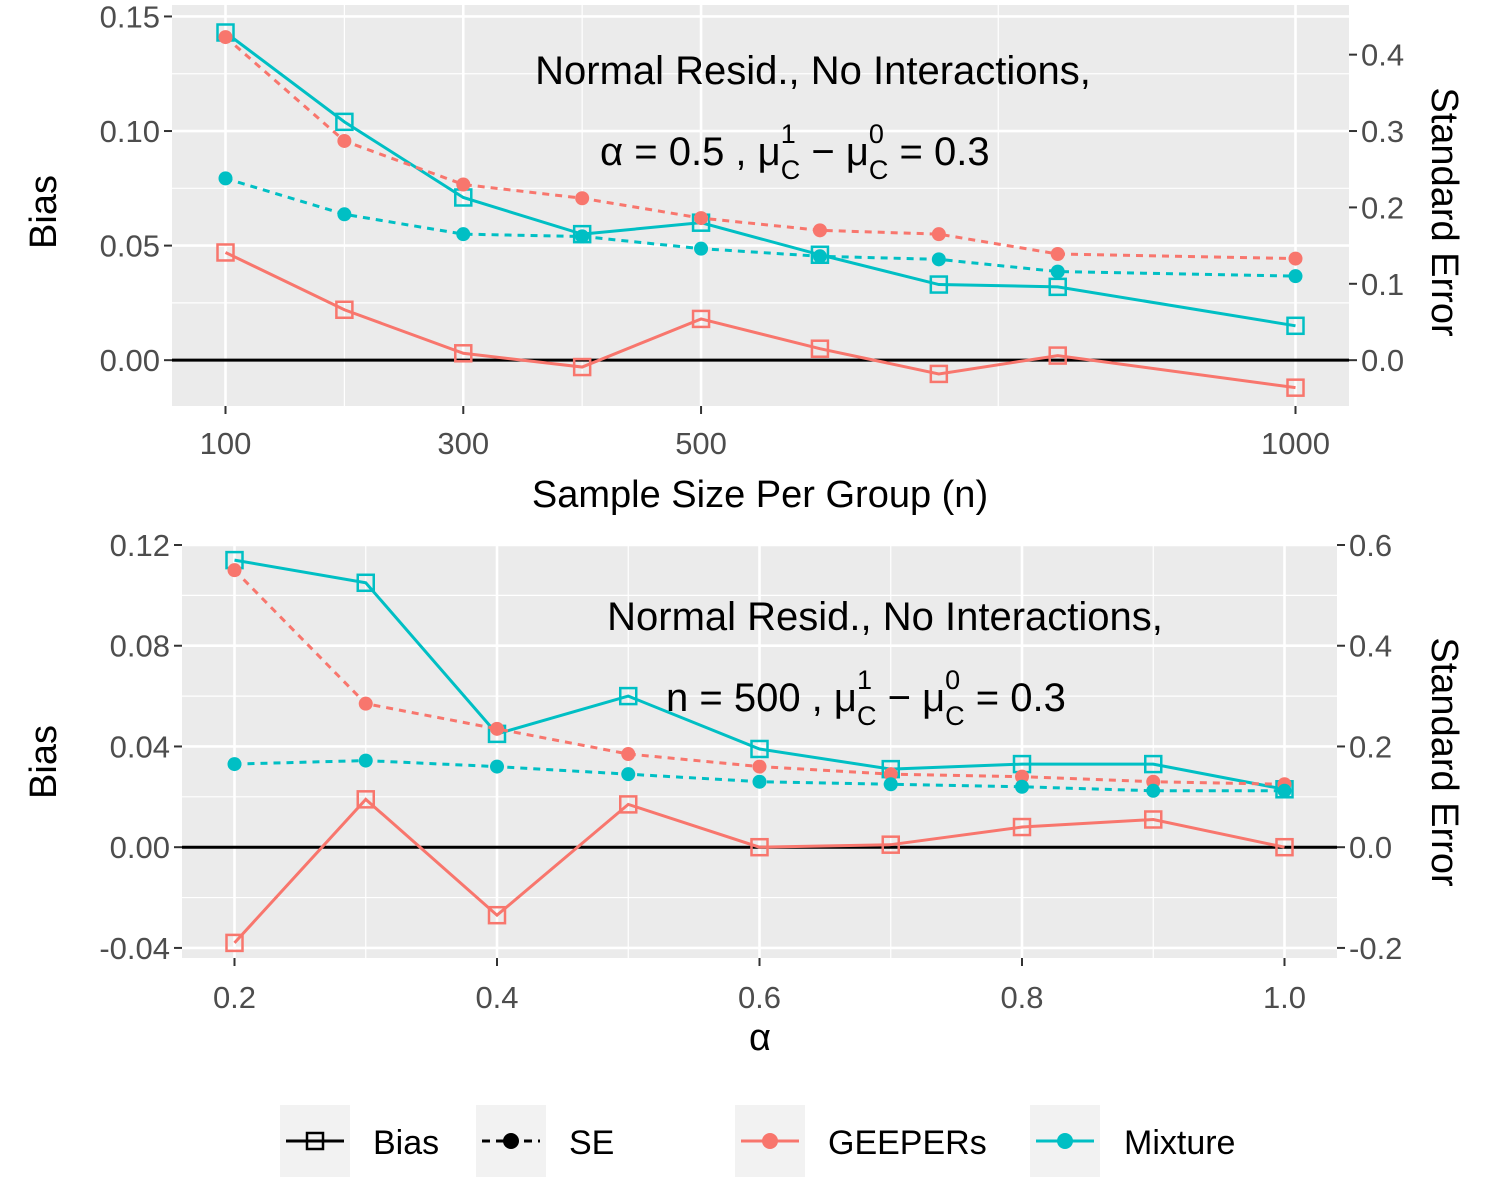 This screenshot has height=1200, width=1500. I want to click on bottom-left-tick-label: 0.12, so click(140, 545).